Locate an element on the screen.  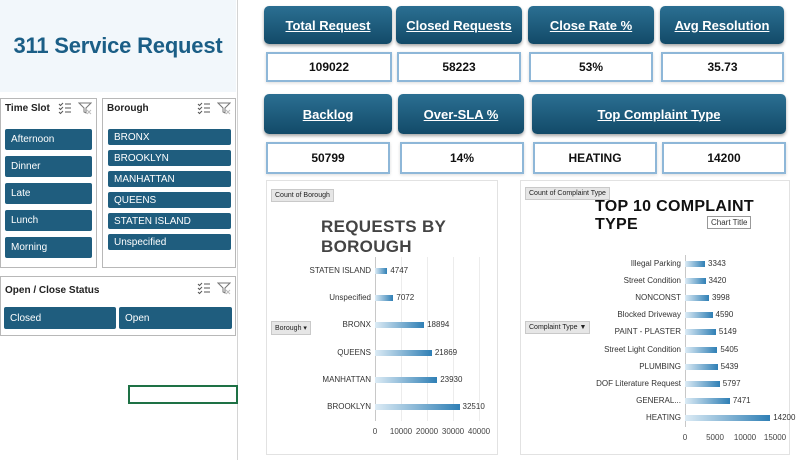
axis-field-label: Borough is located at coordinates (288, 328).